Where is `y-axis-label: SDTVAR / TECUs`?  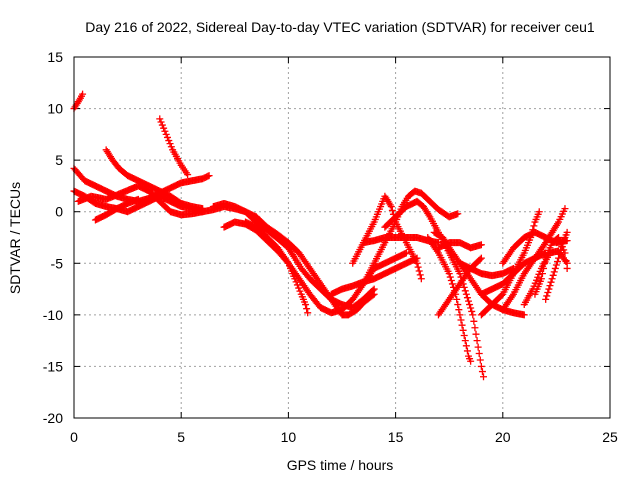 y-axis-label: SDTVAR / TECUs is located at coordinates (15, 238).